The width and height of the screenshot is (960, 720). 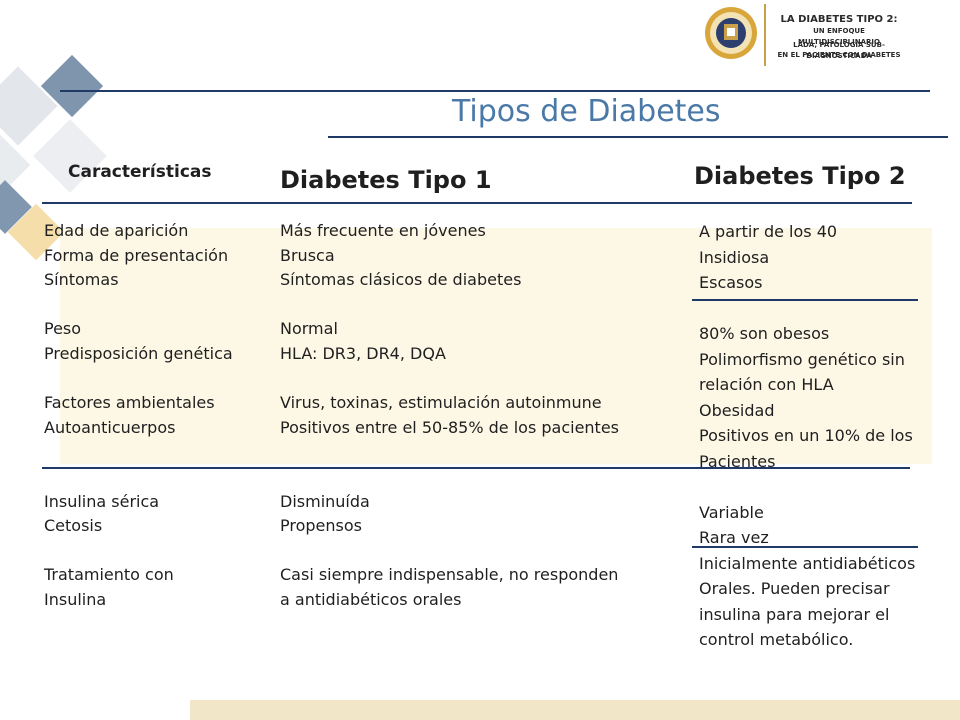 I want to click on label-insulina: Insulina, so click(x=75, y=599).